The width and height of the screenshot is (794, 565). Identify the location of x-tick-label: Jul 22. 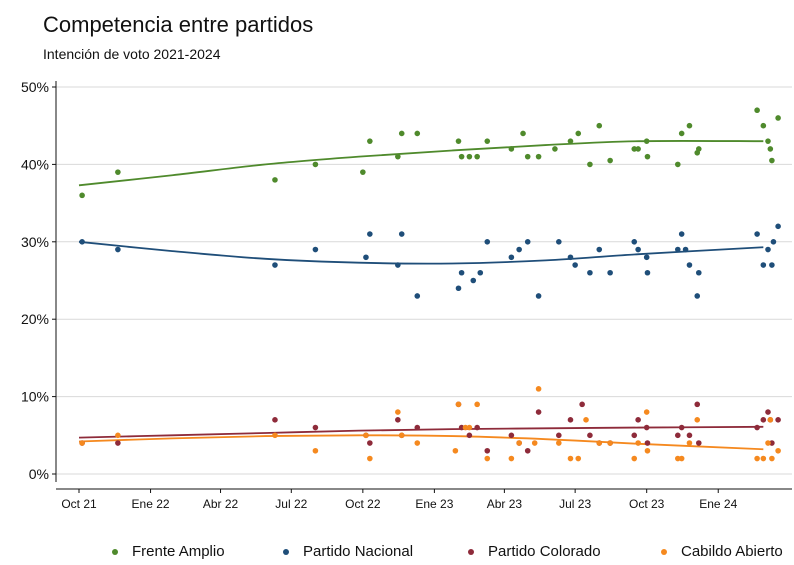
(291, 504).